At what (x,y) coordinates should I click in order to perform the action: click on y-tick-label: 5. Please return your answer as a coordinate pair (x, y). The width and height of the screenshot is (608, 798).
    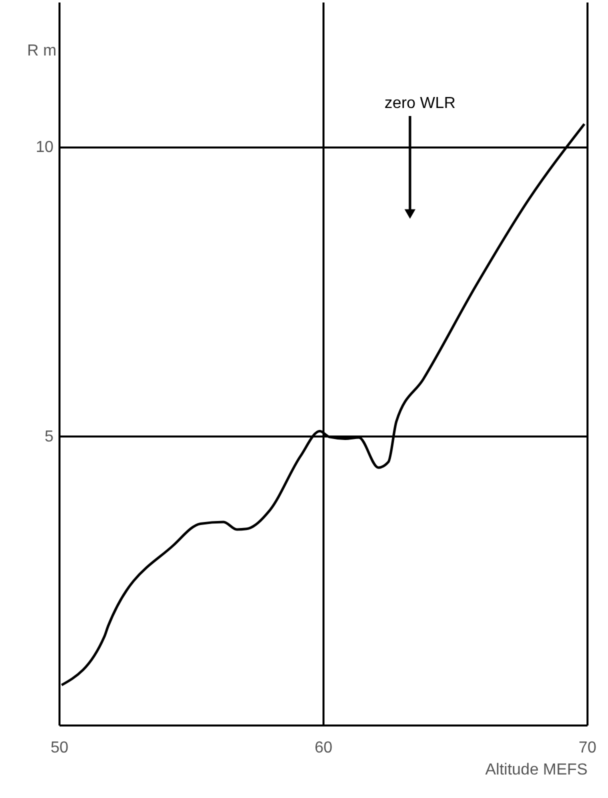
    Looking at the image, I should click on (49, 437).